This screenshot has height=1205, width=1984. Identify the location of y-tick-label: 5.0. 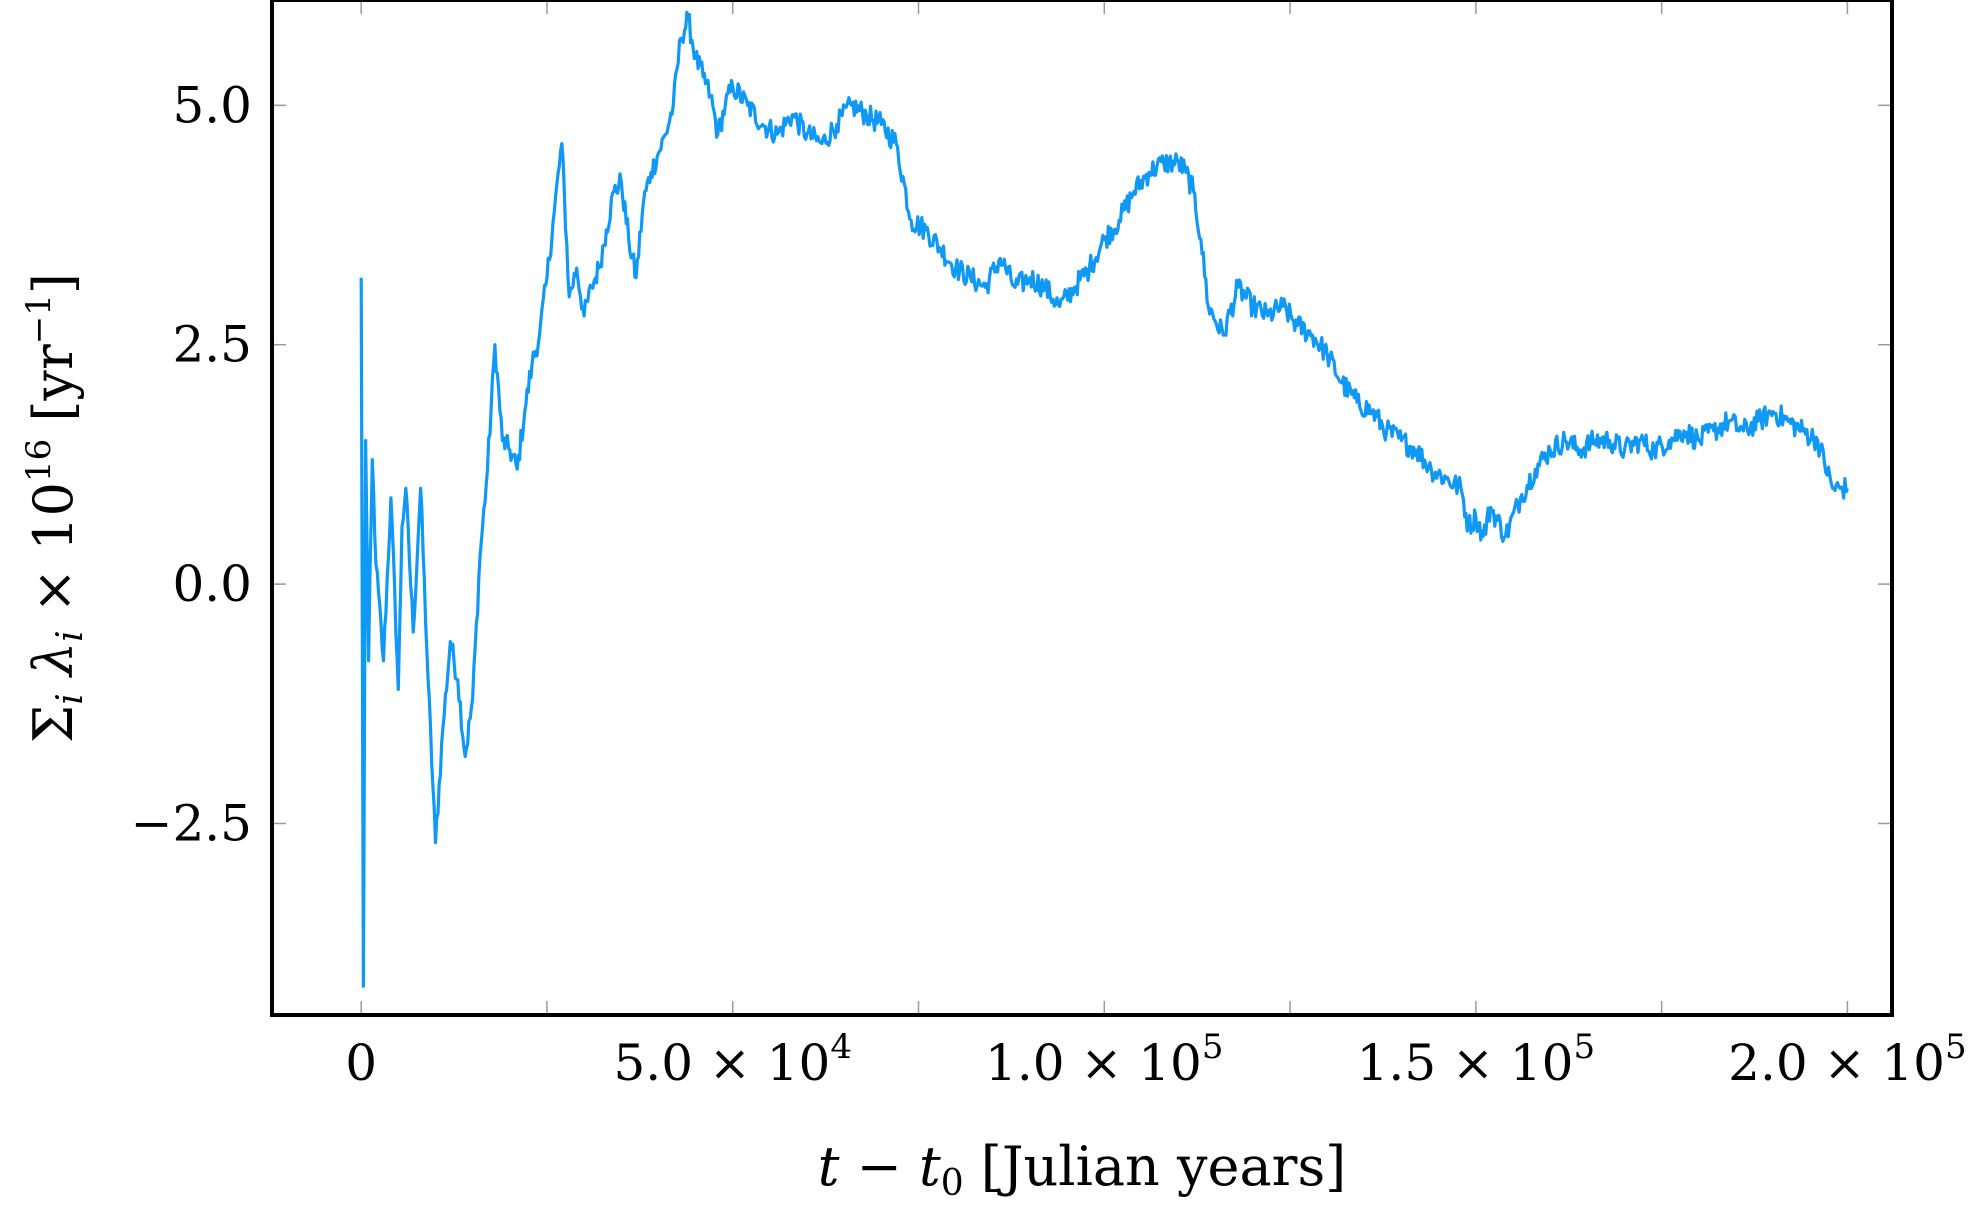
(212, 105).